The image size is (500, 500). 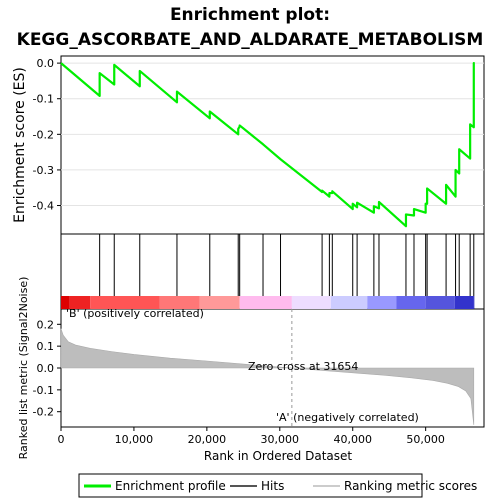 What do you see at coordinates (425, 439) in the screenshot?
I see `x-tick-label: 50,000` at bounding box center [425, 439].